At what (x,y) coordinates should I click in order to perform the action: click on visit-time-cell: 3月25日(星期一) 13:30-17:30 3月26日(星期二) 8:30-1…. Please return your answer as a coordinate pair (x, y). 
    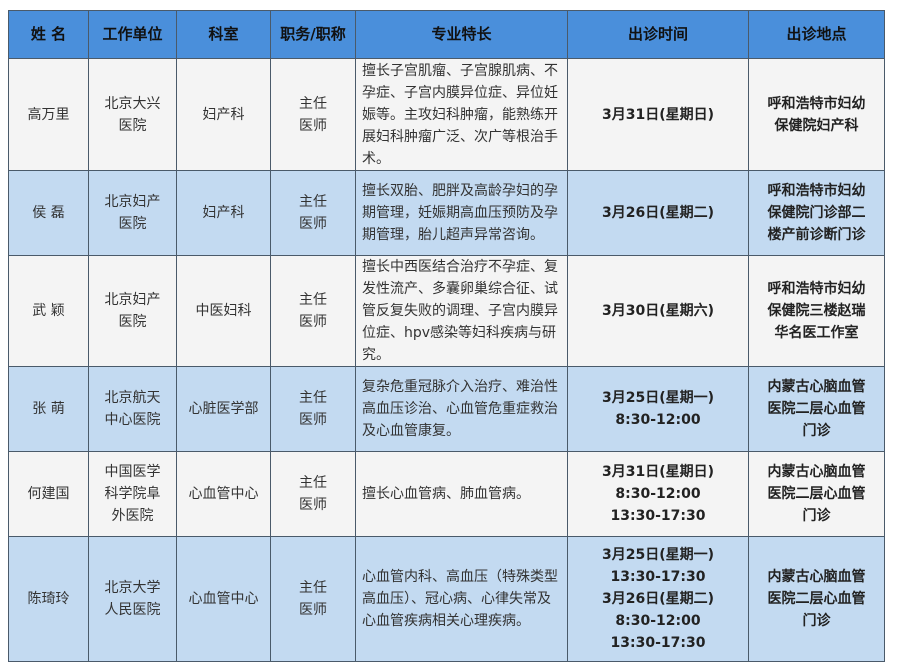
    Looking at the image, I should click on (658, 599).